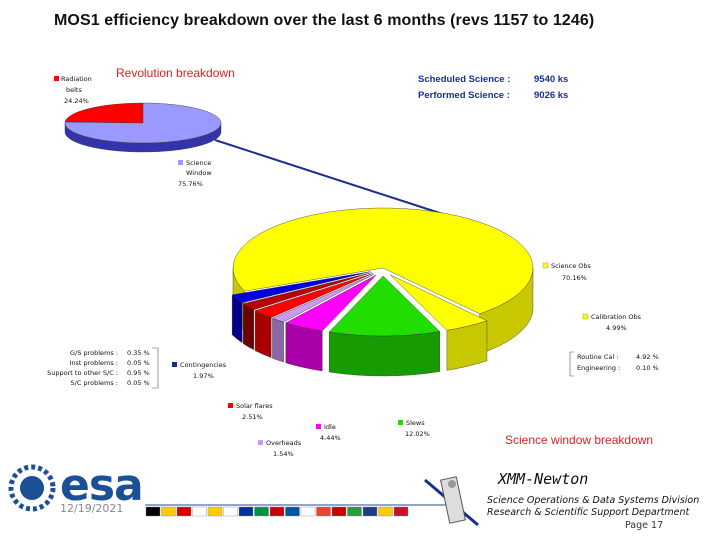 Image resolution: width=720 pixels, height=540 pixels. Describe the element at coordinates (588, 512) in the screenshot. I see `division-line-2: Research & Scientific Support Department` at that location.